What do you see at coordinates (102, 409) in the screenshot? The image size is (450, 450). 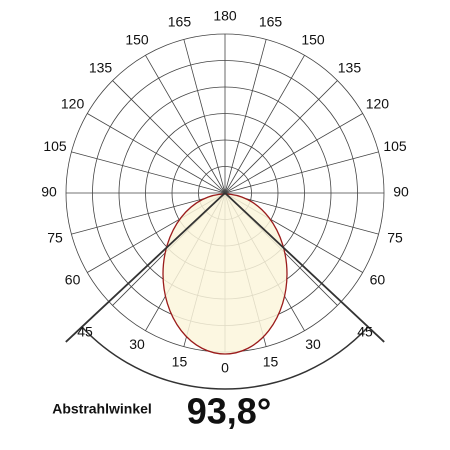 I see `caption-label: Abstrahlwinkel` at bounding box center [102, 409].